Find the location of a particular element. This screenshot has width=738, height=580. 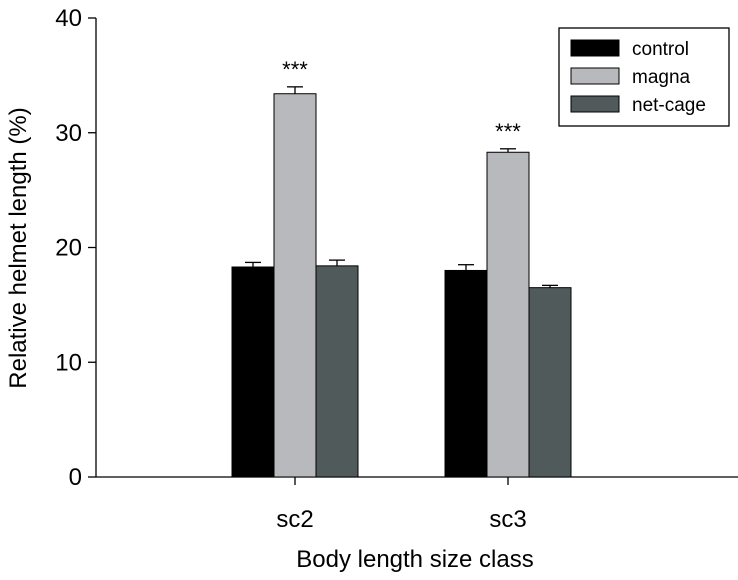

legend: control magna net-cage is located at coordinates (644, 77).